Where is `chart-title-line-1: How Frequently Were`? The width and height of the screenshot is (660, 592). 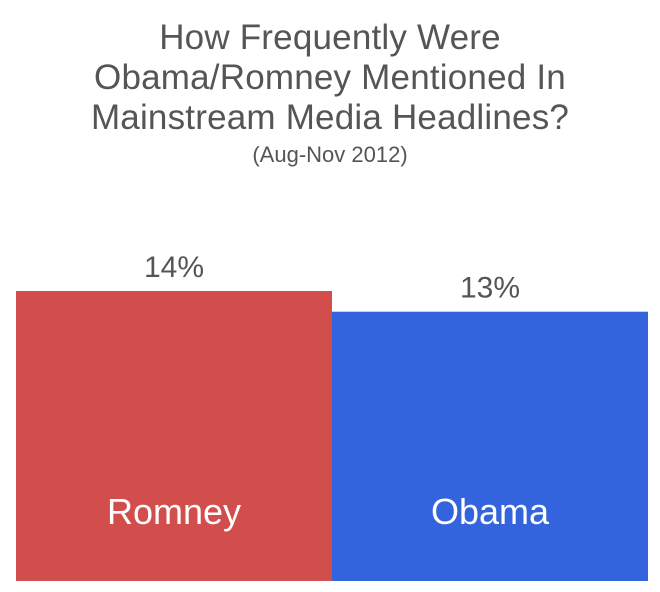
chart-title-line-1: How Frequently Were is located at coordinates (330, 37).